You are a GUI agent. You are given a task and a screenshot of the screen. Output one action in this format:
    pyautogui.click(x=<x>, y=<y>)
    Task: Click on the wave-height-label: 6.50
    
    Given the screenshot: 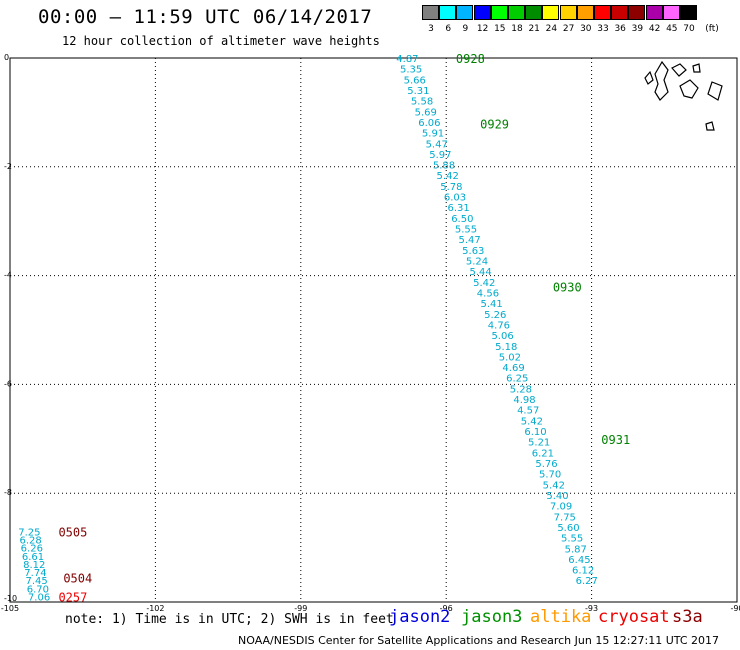 What is the action you would take?
    pyautogui.click(x=462, y=219)
    